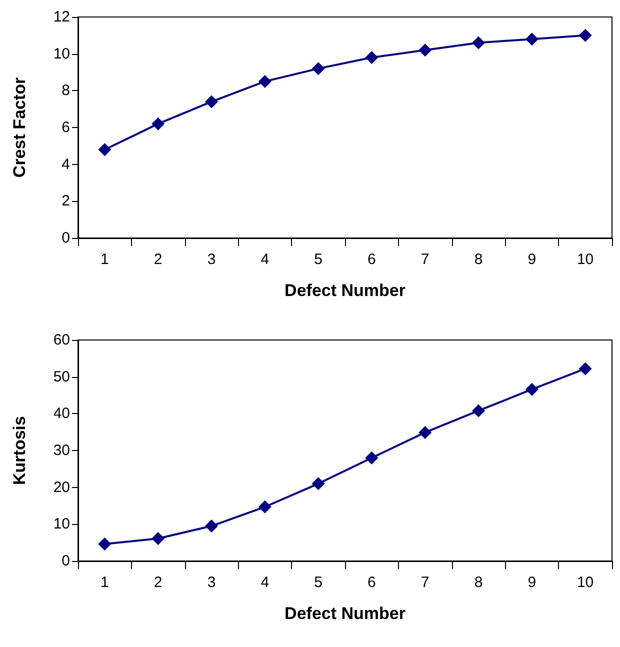 Image resolution: width=620 pixels, height=647 pixels. What do you see at coordinates (61, 377) in the screenshot?
I see `y-tick-label: 50` at bounding box center [61, 377].